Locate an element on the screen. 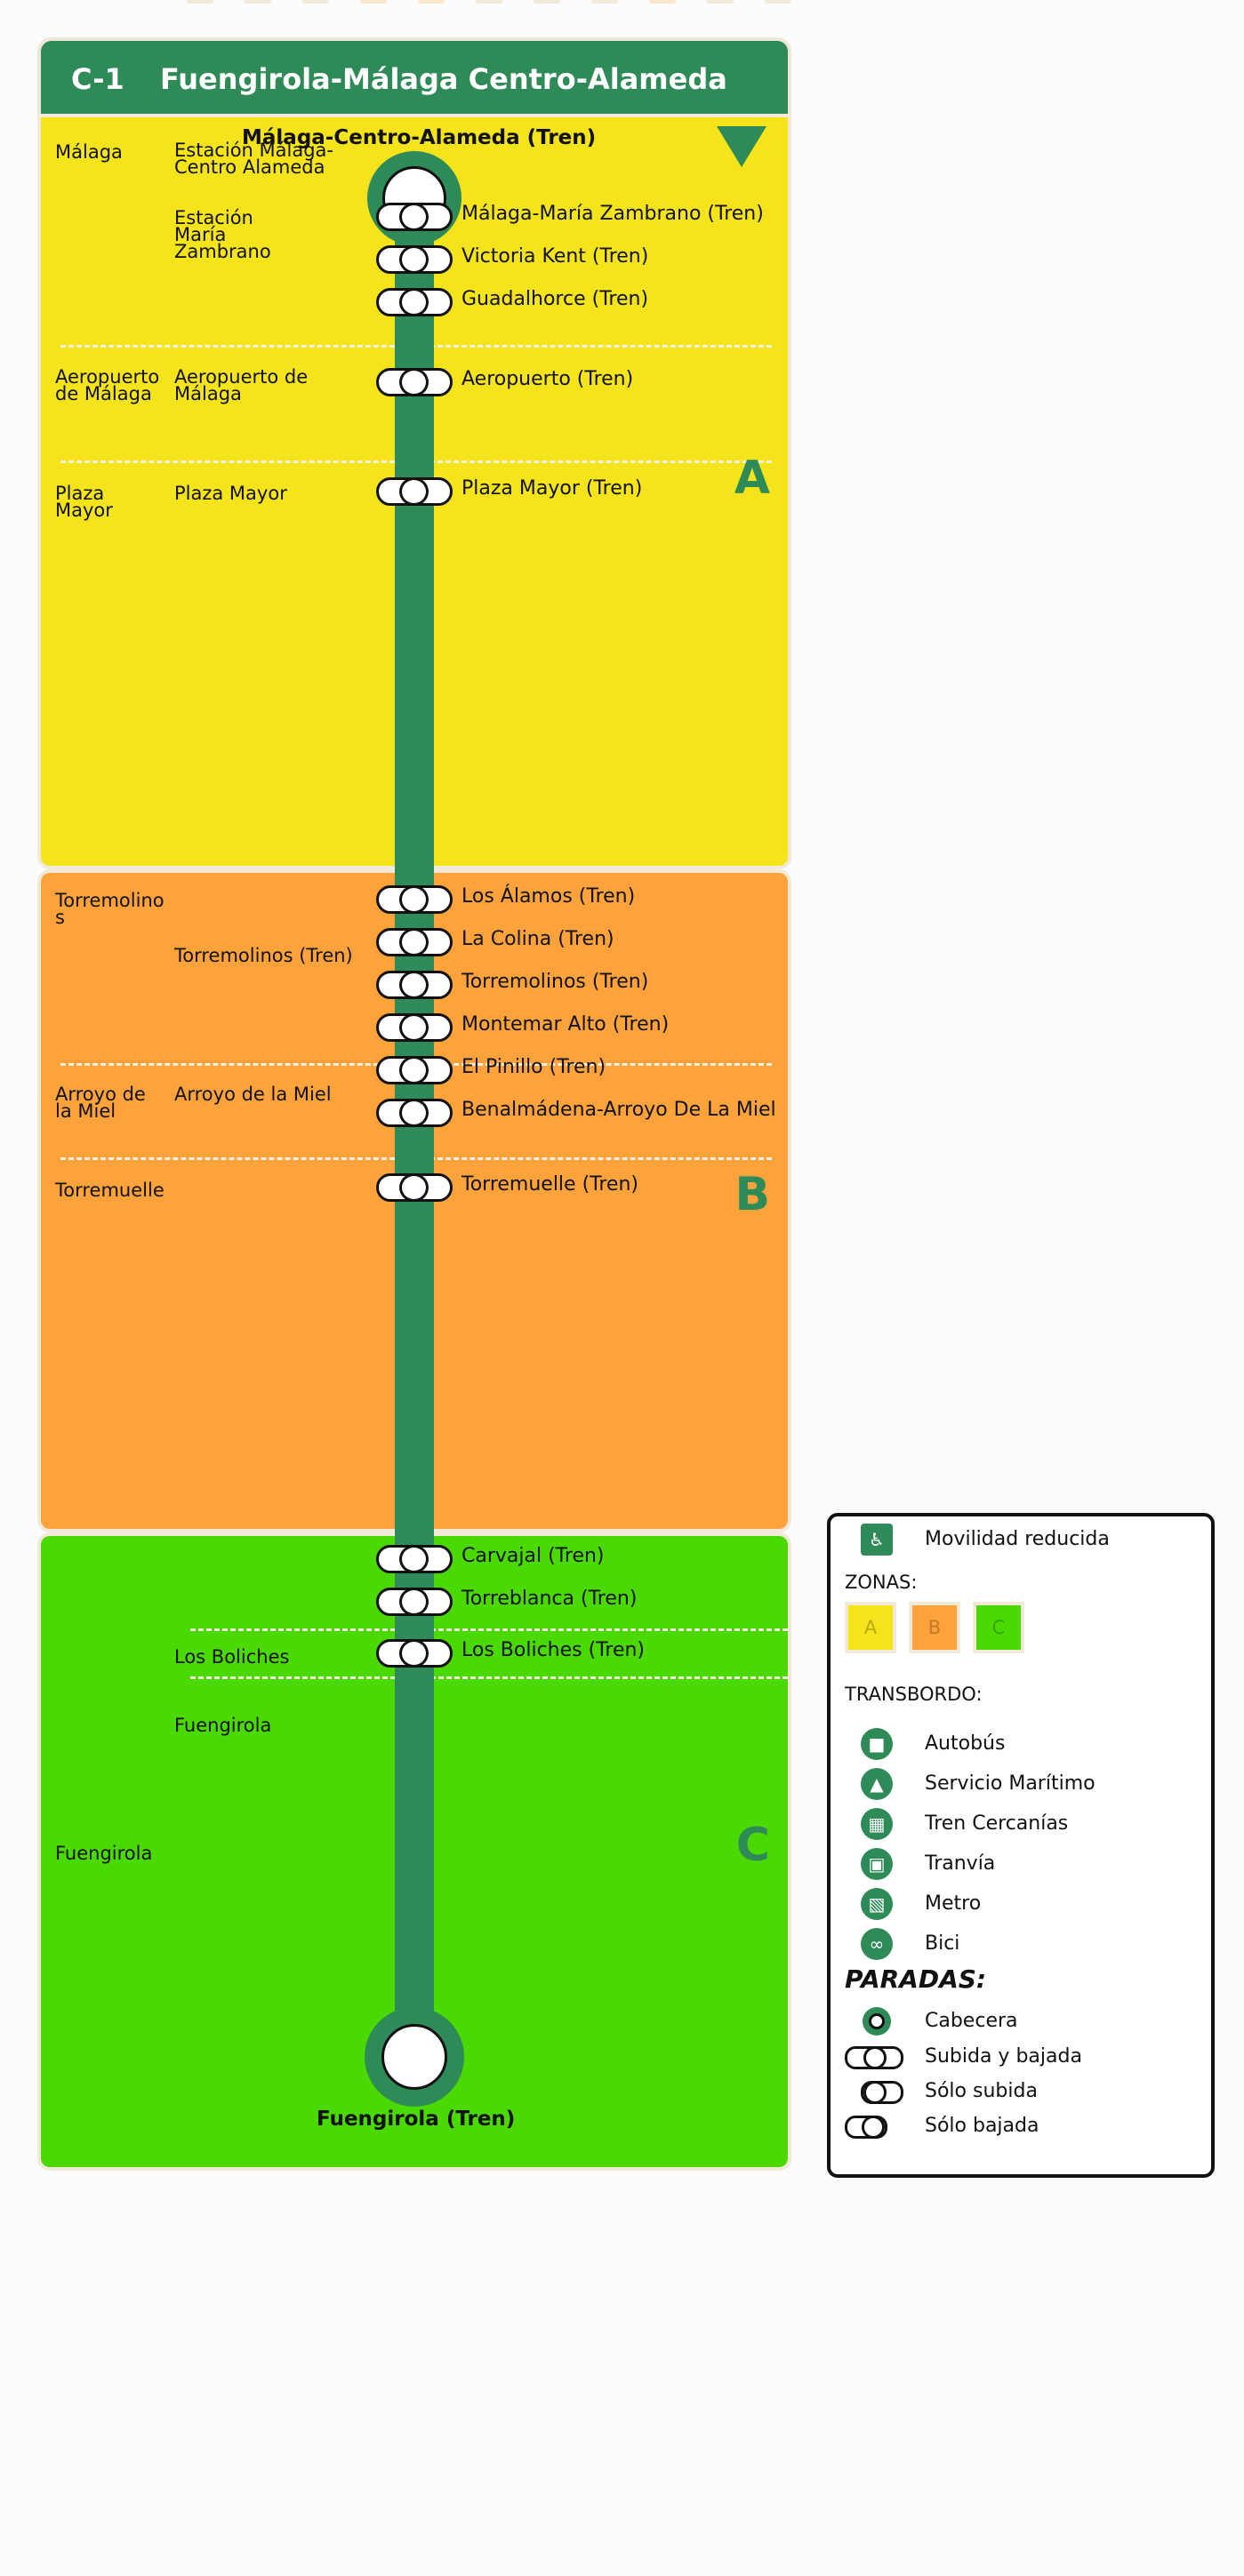 The width and height of the screenshot is (1244, 2576). legend-zones-heading: ZONAS: is located at coordinates (881, 1582).